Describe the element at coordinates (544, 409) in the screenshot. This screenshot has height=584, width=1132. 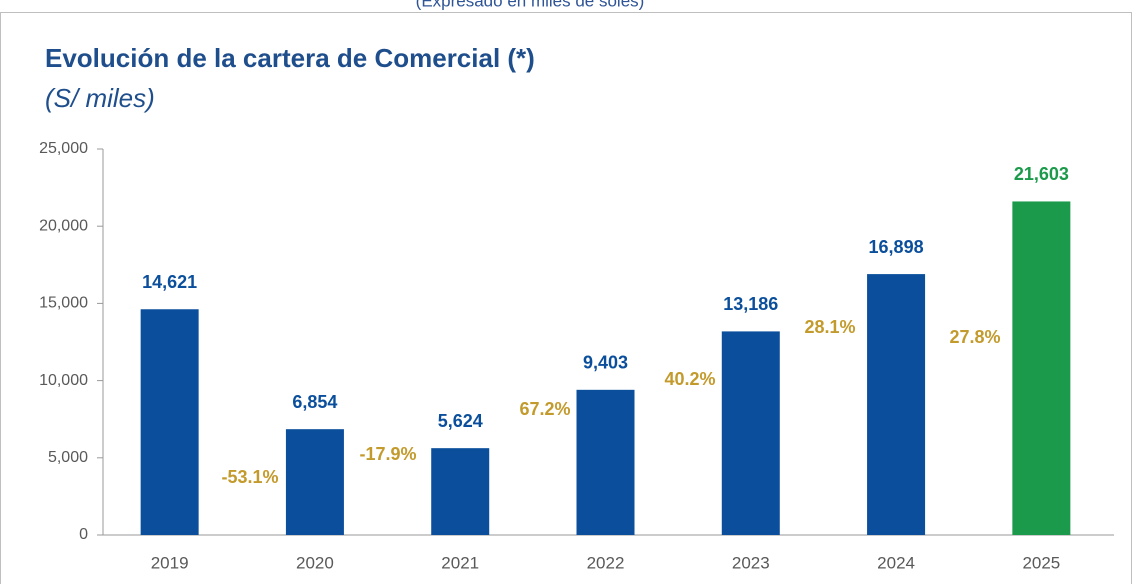
I see `growth-label: 67.2%` at that location.